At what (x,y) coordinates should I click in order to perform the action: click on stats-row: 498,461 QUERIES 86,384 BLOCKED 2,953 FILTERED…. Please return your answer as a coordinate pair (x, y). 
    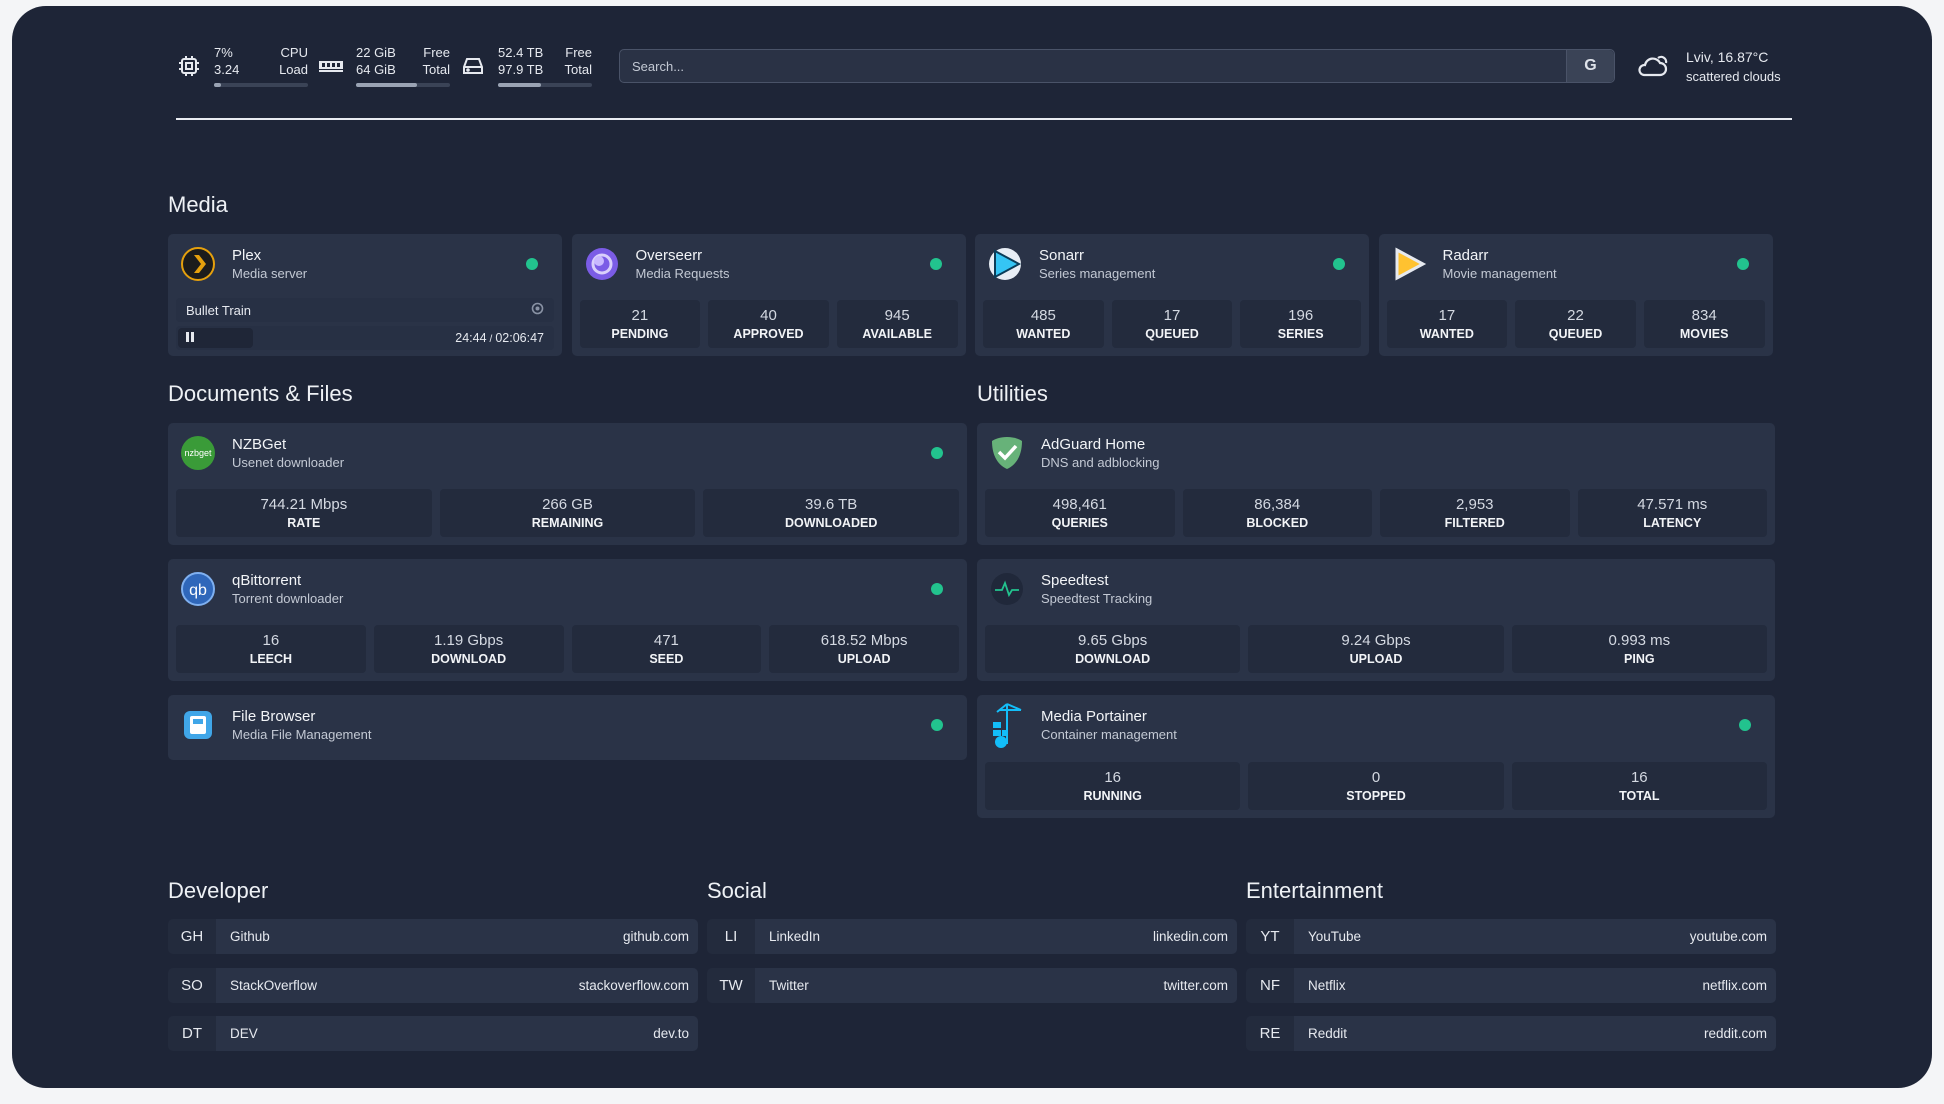
    Looking at the image, I should click on (1376, 513).